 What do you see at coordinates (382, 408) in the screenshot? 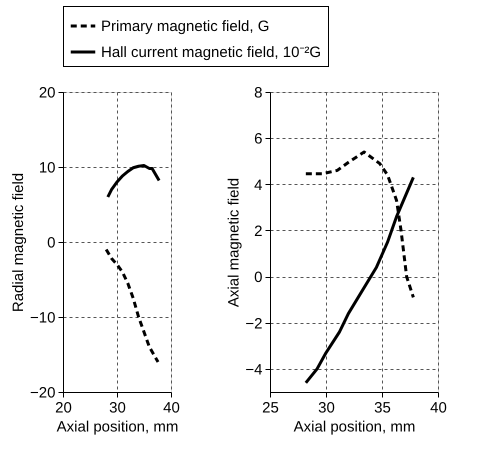
I see `x-tick-label: 35` at bounding box center [382, 408].